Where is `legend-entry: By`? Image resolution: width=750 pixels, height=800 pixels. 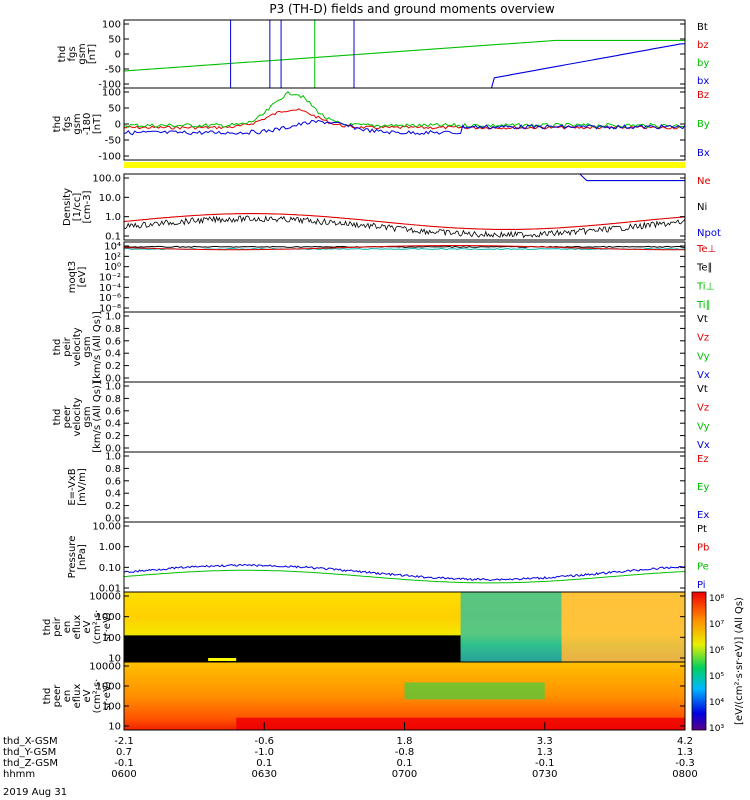
legend-entry: By is located at coordinates (703, 124).